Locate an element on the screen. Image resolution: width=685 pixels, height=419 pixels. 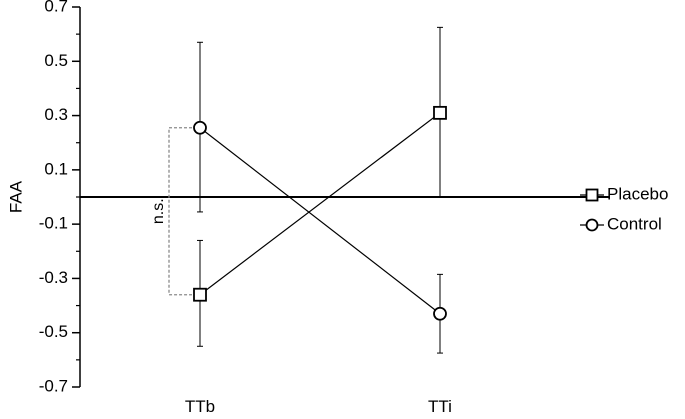
y-tick-label: 0.1 is located at coordinates (56, 168).